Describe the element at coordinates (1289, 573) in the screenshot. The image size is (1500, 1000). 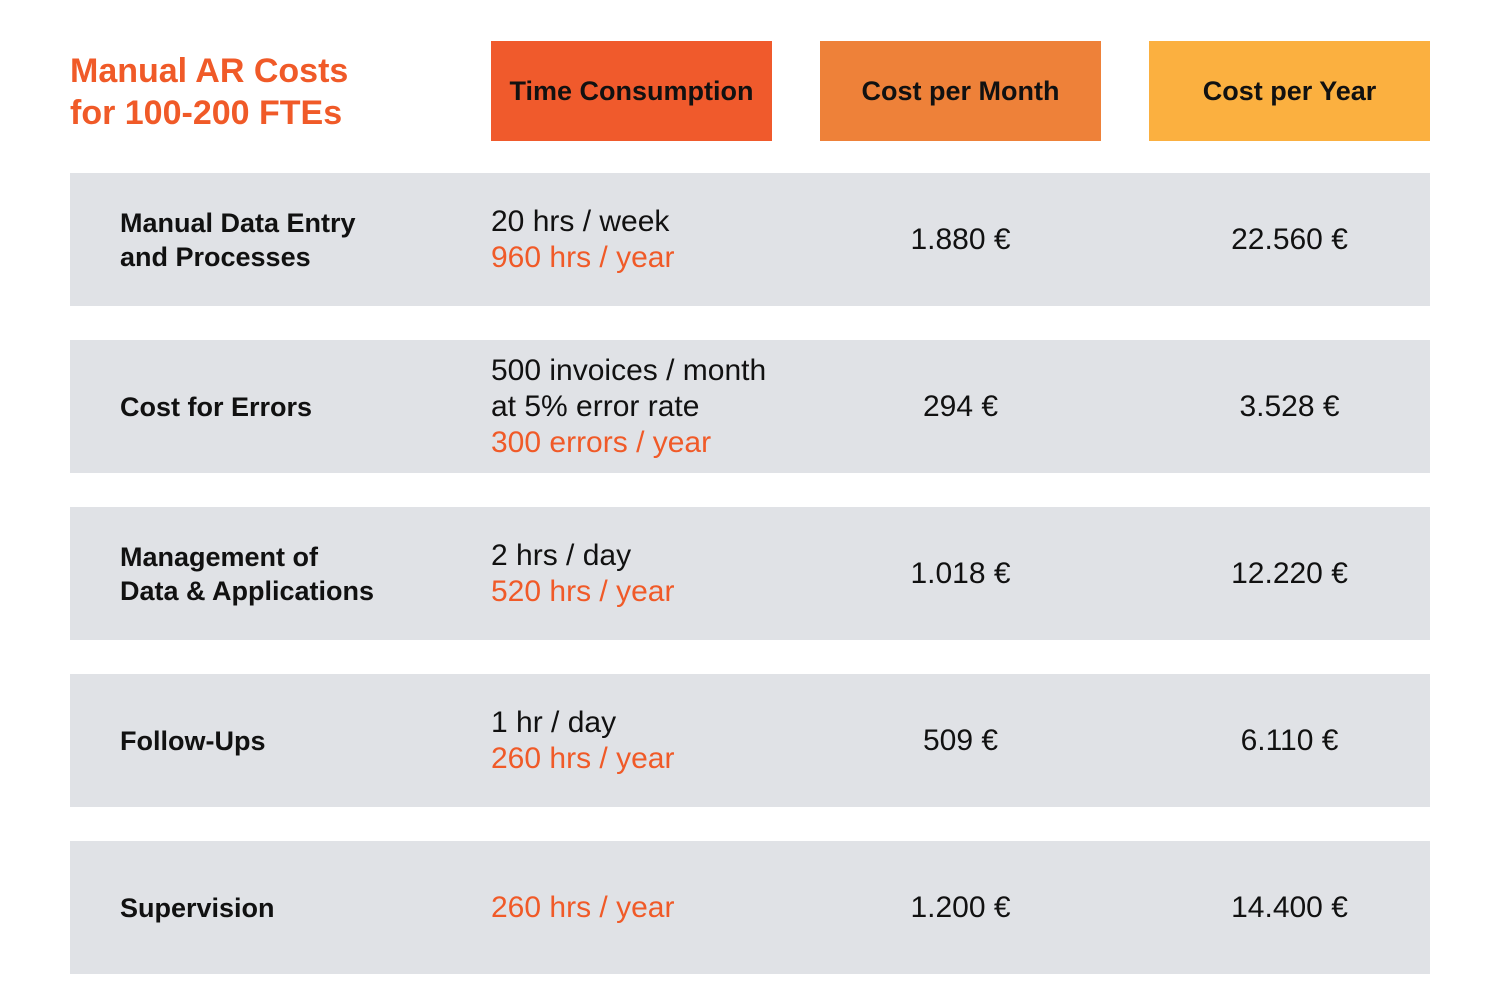
I see `cost-per-year-value: 12.220 €` at that location.